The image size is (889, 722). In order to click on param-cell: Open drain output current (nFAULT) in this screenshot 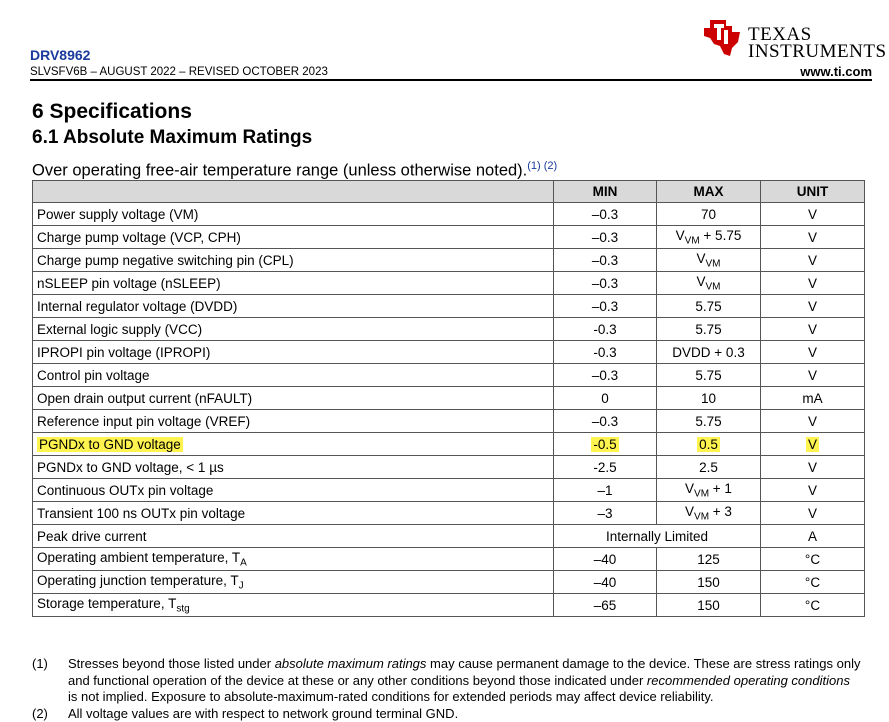, I will do `click(293, 398)`.